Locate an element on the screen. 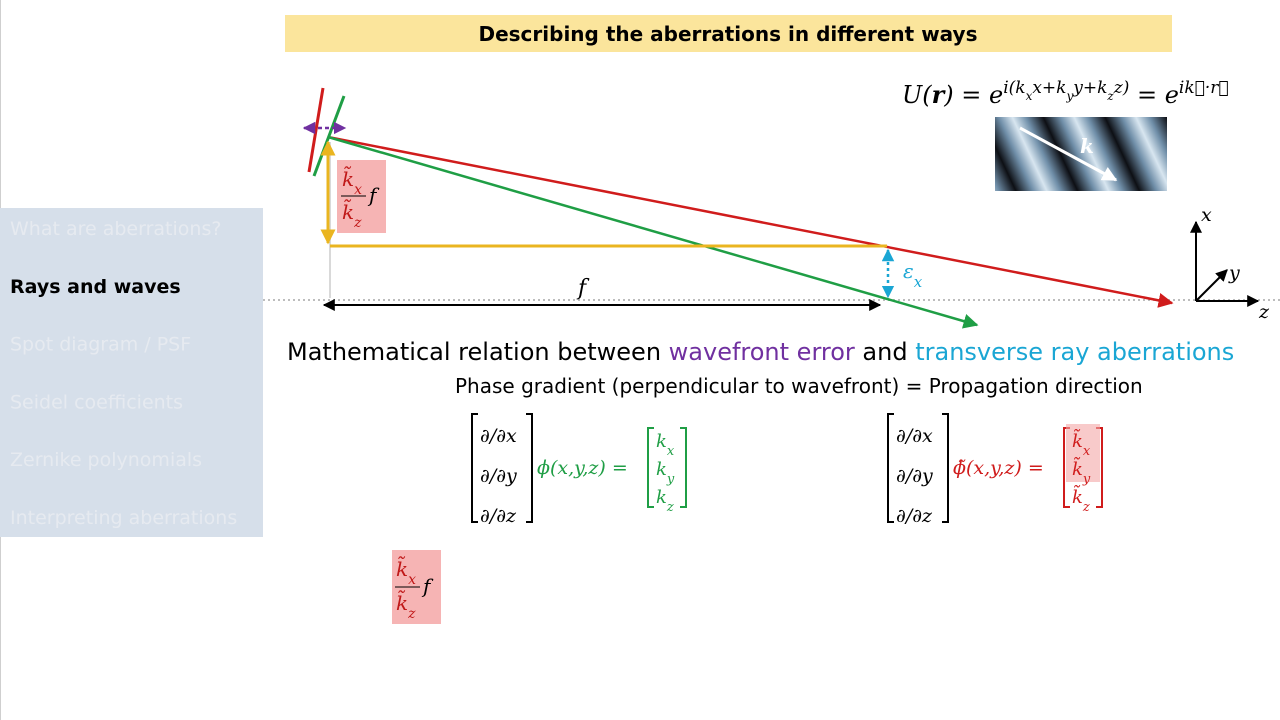  heading-part: transverse ray aberrations is located at coordinates (1074, 352).